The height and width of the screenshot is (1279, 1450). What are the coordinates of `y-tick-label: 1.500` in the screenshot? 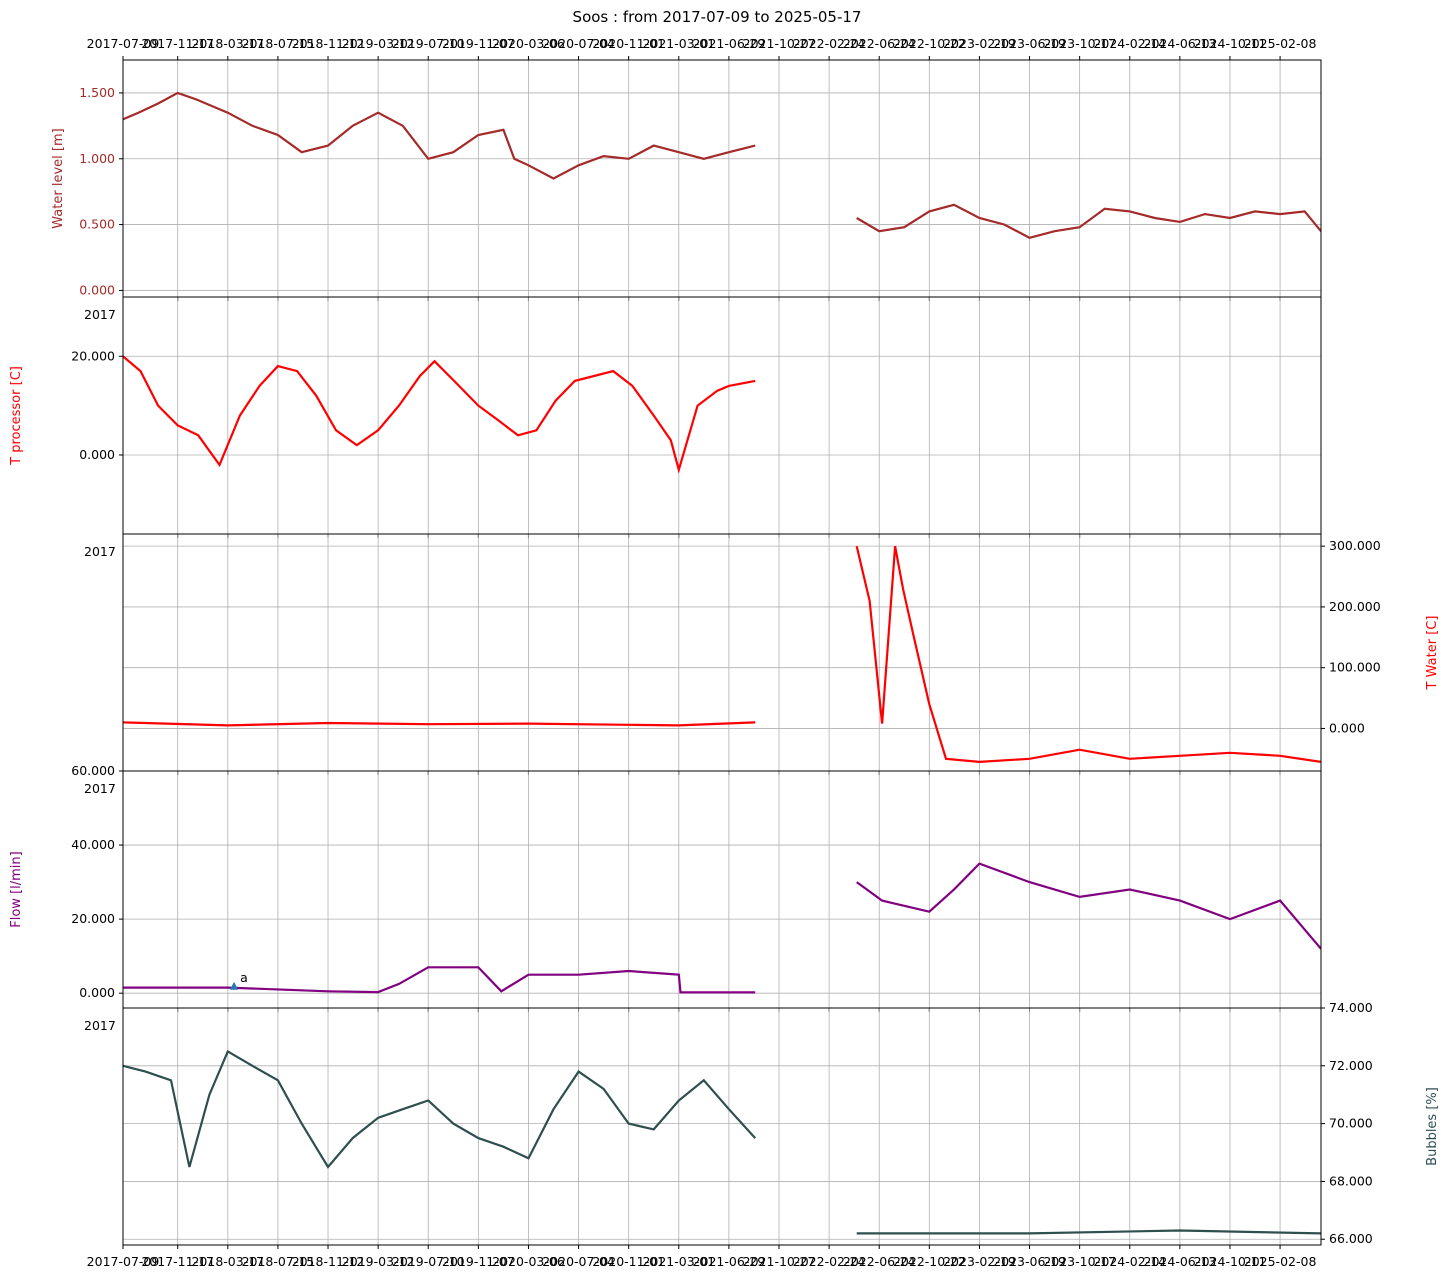 It's located at (97, 92).